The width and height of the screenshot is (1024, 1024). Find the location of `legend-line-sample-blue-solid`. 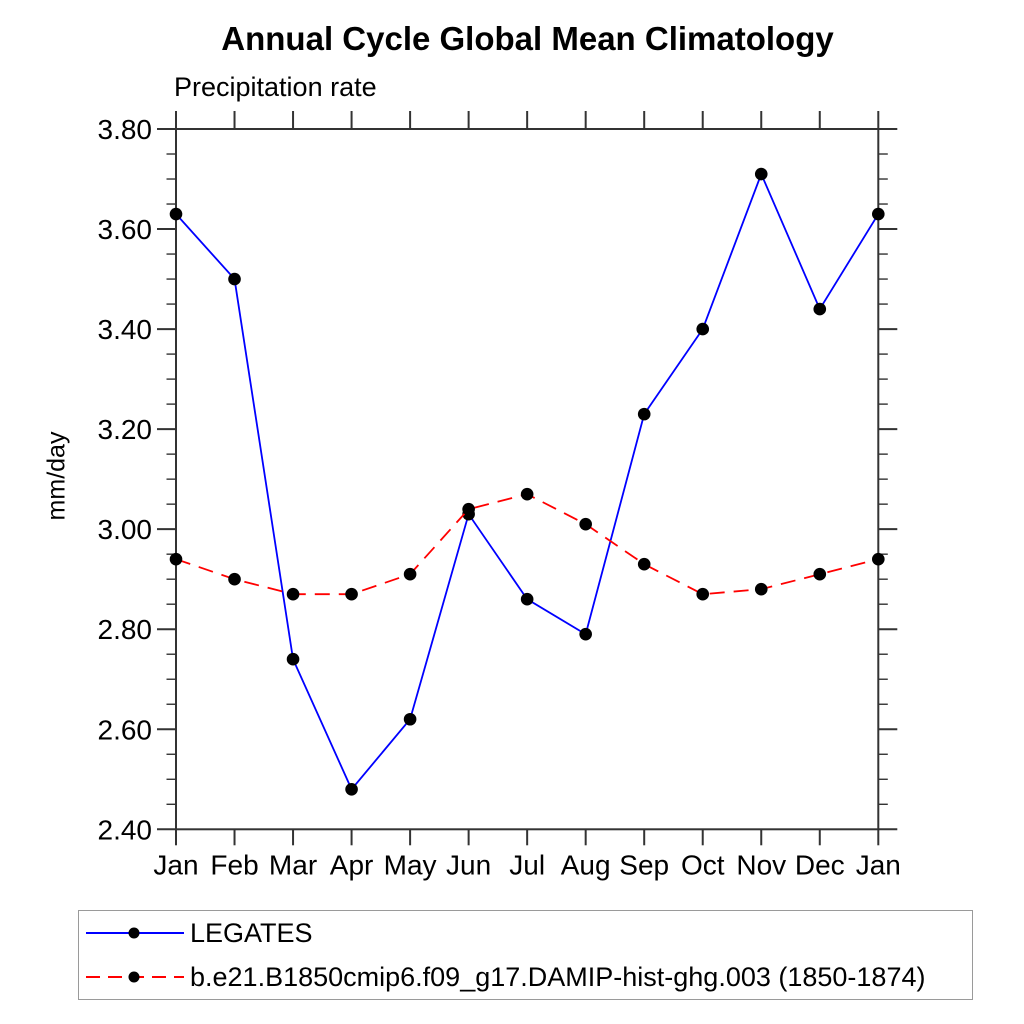

legend-line-sample-blue-solid is located at coordinates (135, 933).